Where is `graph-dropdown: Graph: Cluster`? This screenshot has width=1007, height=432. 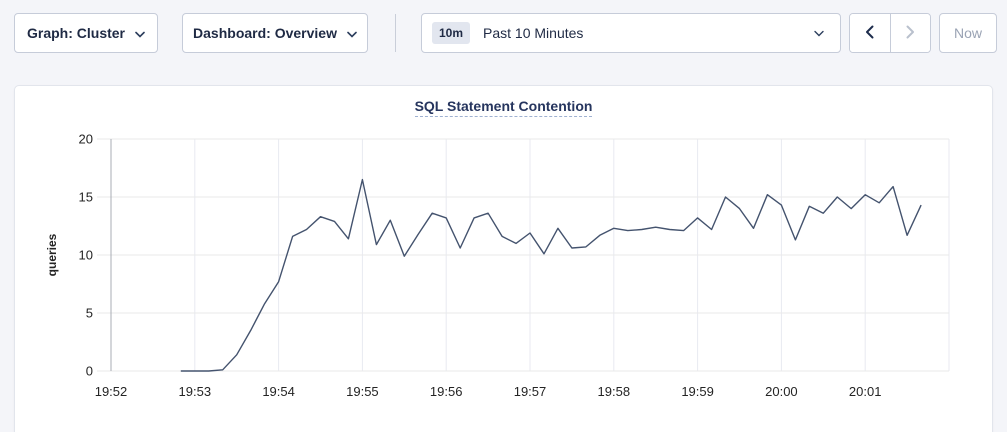 graph-dropdown: Graph: Cluster is located at coordinates (86, 33).